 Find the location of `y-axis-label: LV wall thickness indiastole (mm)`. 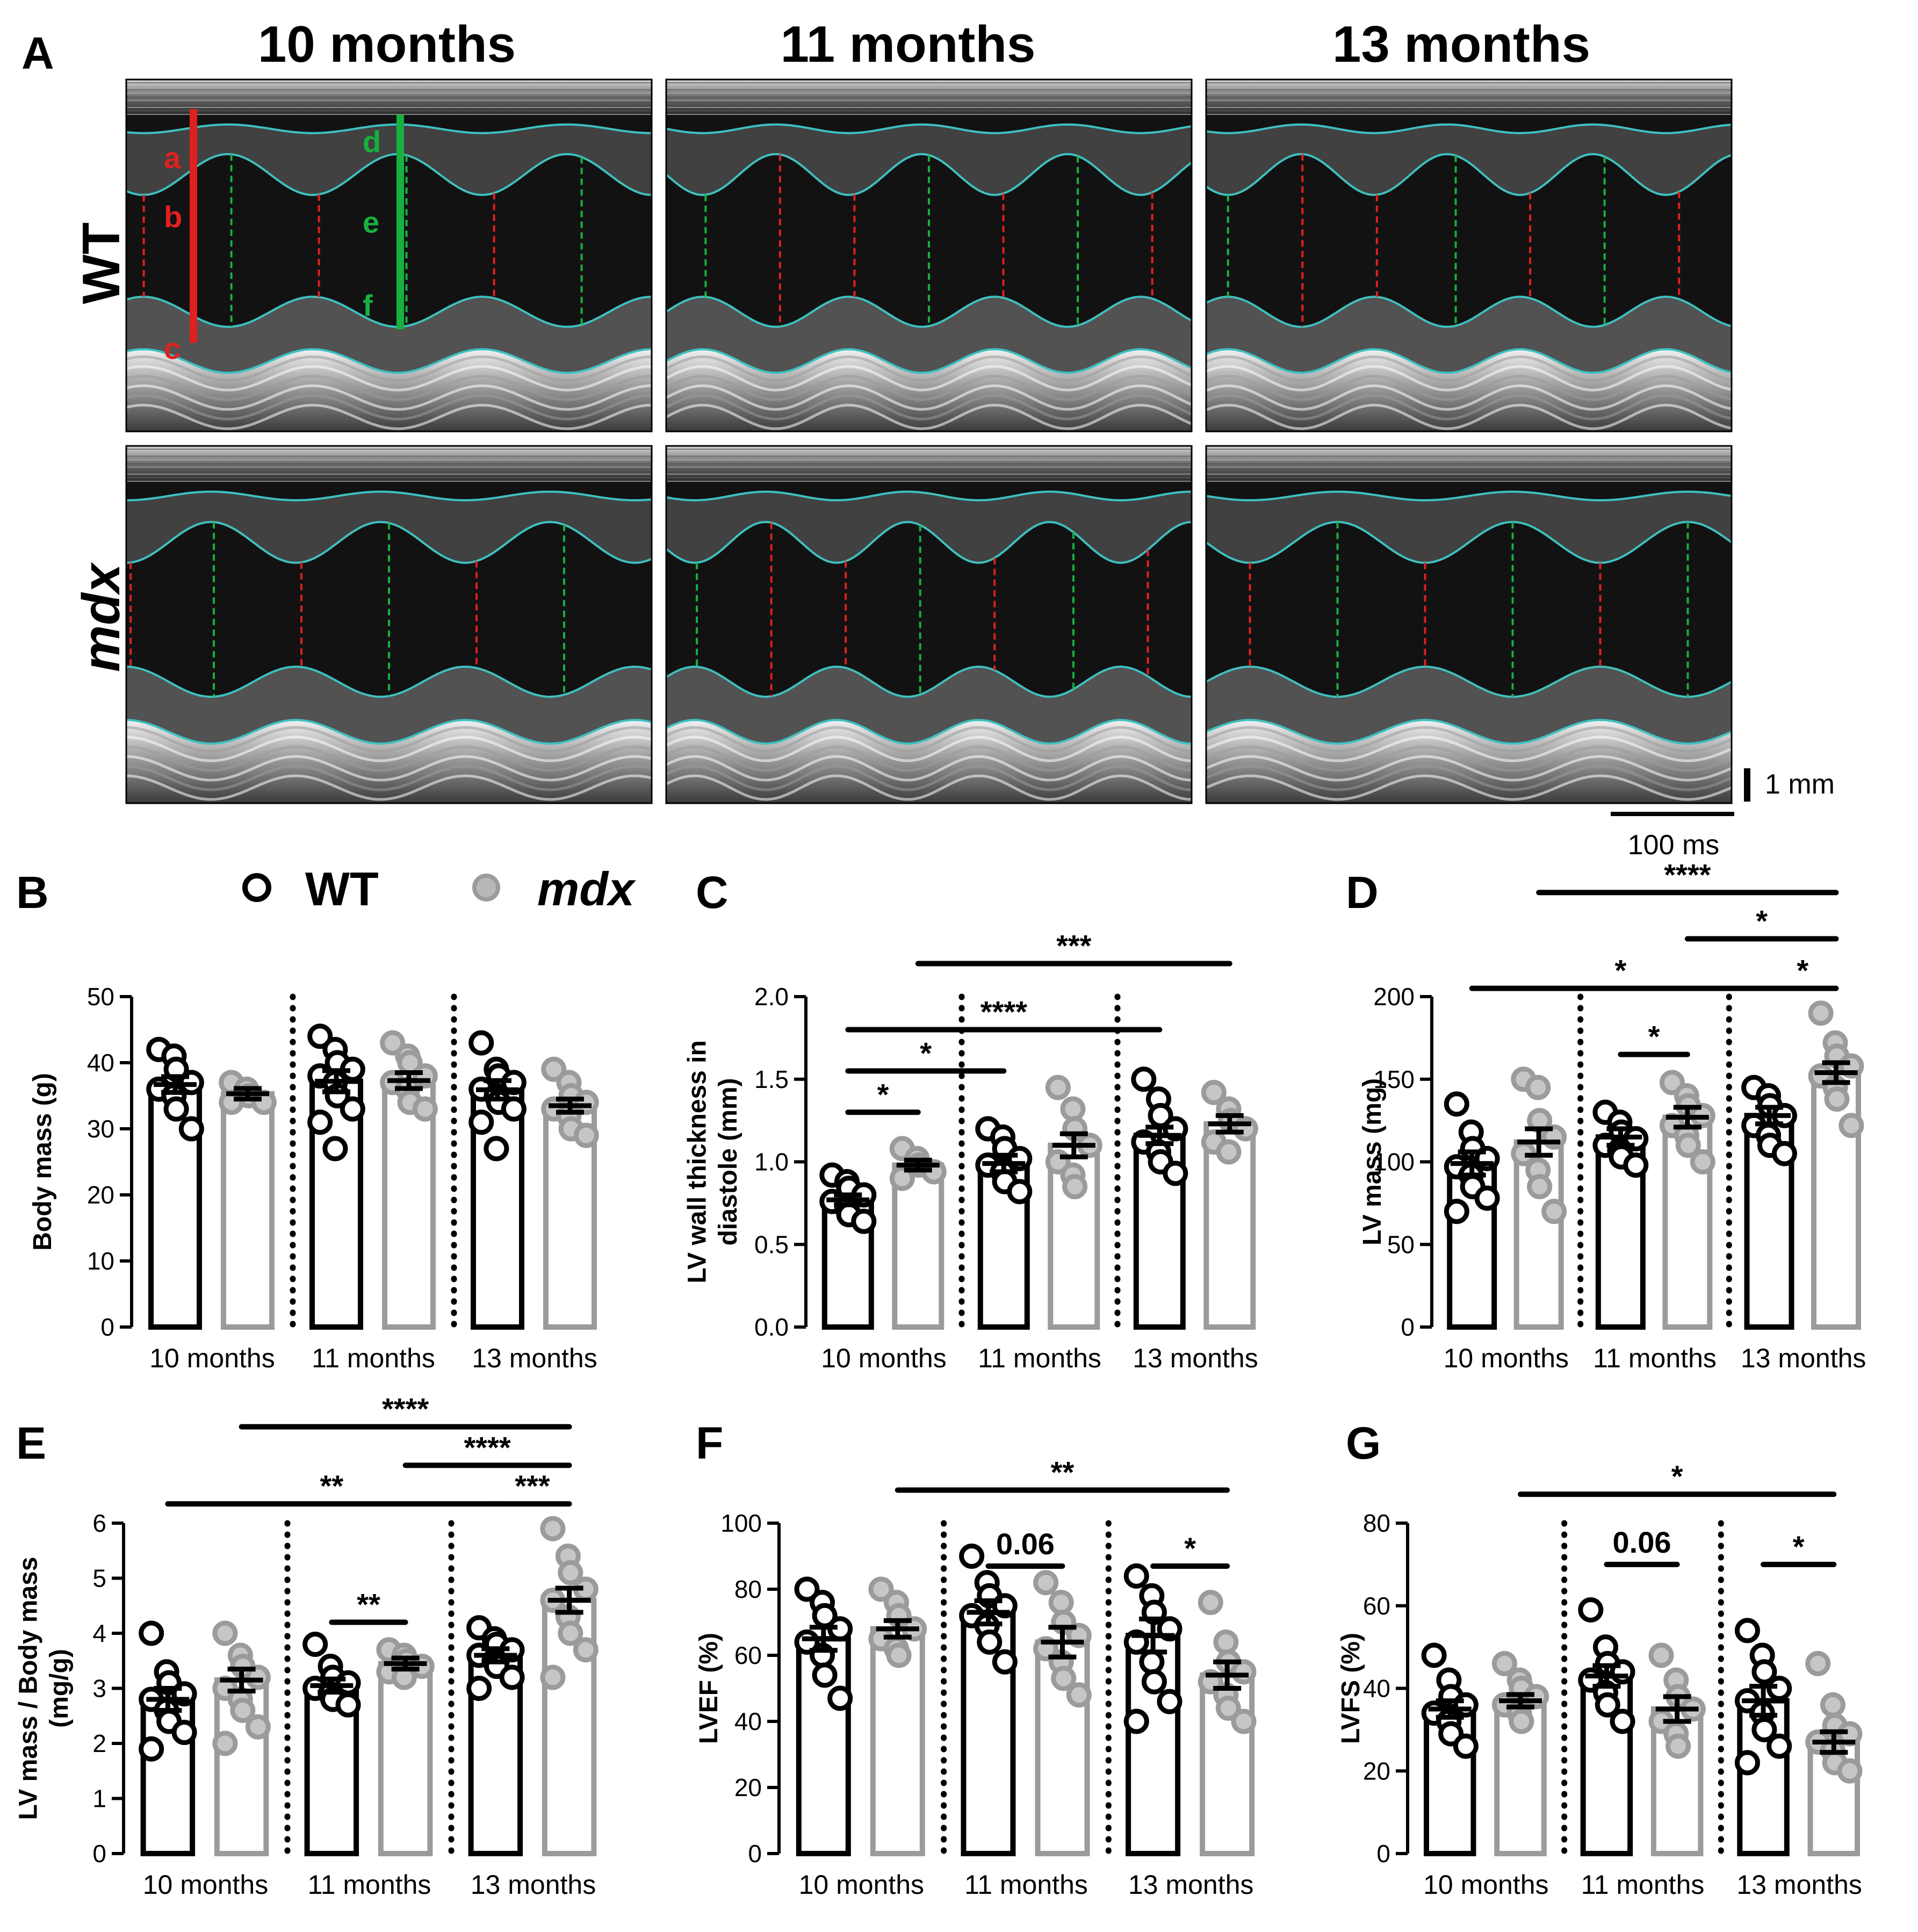

y-axis-label: LV wall thickness indiastole (mm) is located at coordinates (713, 1162).